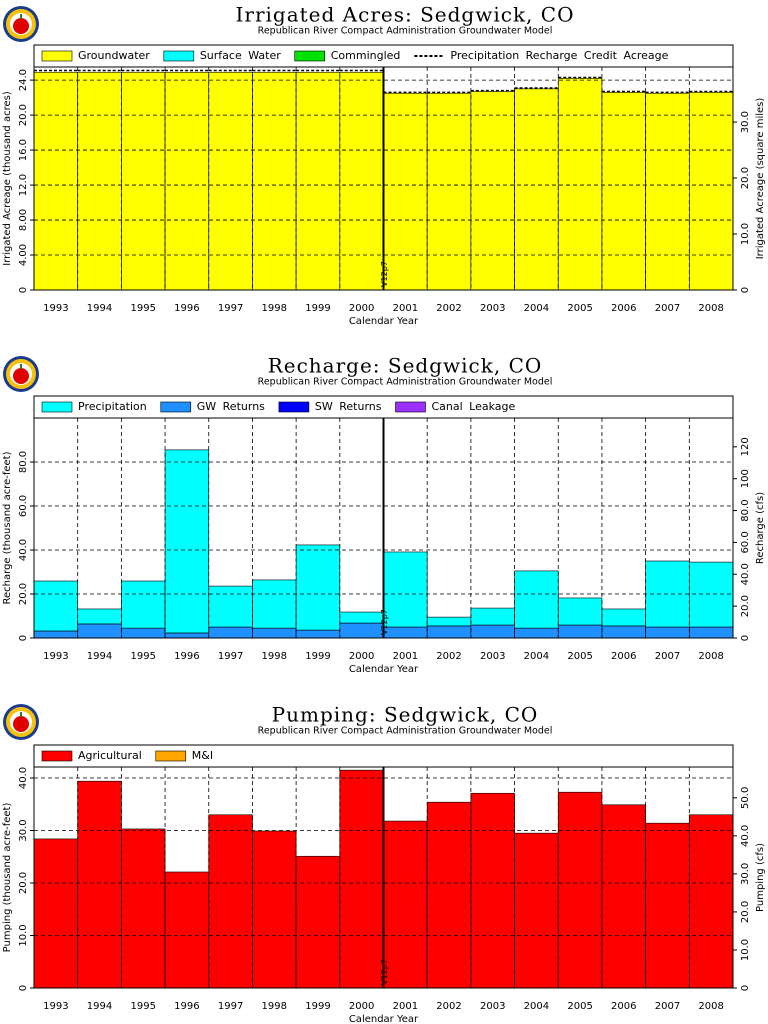 The image size is (768, 1024). Describe the element at coordinates (7, 178) in the screenshot. I see `y-axis-title: Irrigated Acreage (thousand acres)` at that location.